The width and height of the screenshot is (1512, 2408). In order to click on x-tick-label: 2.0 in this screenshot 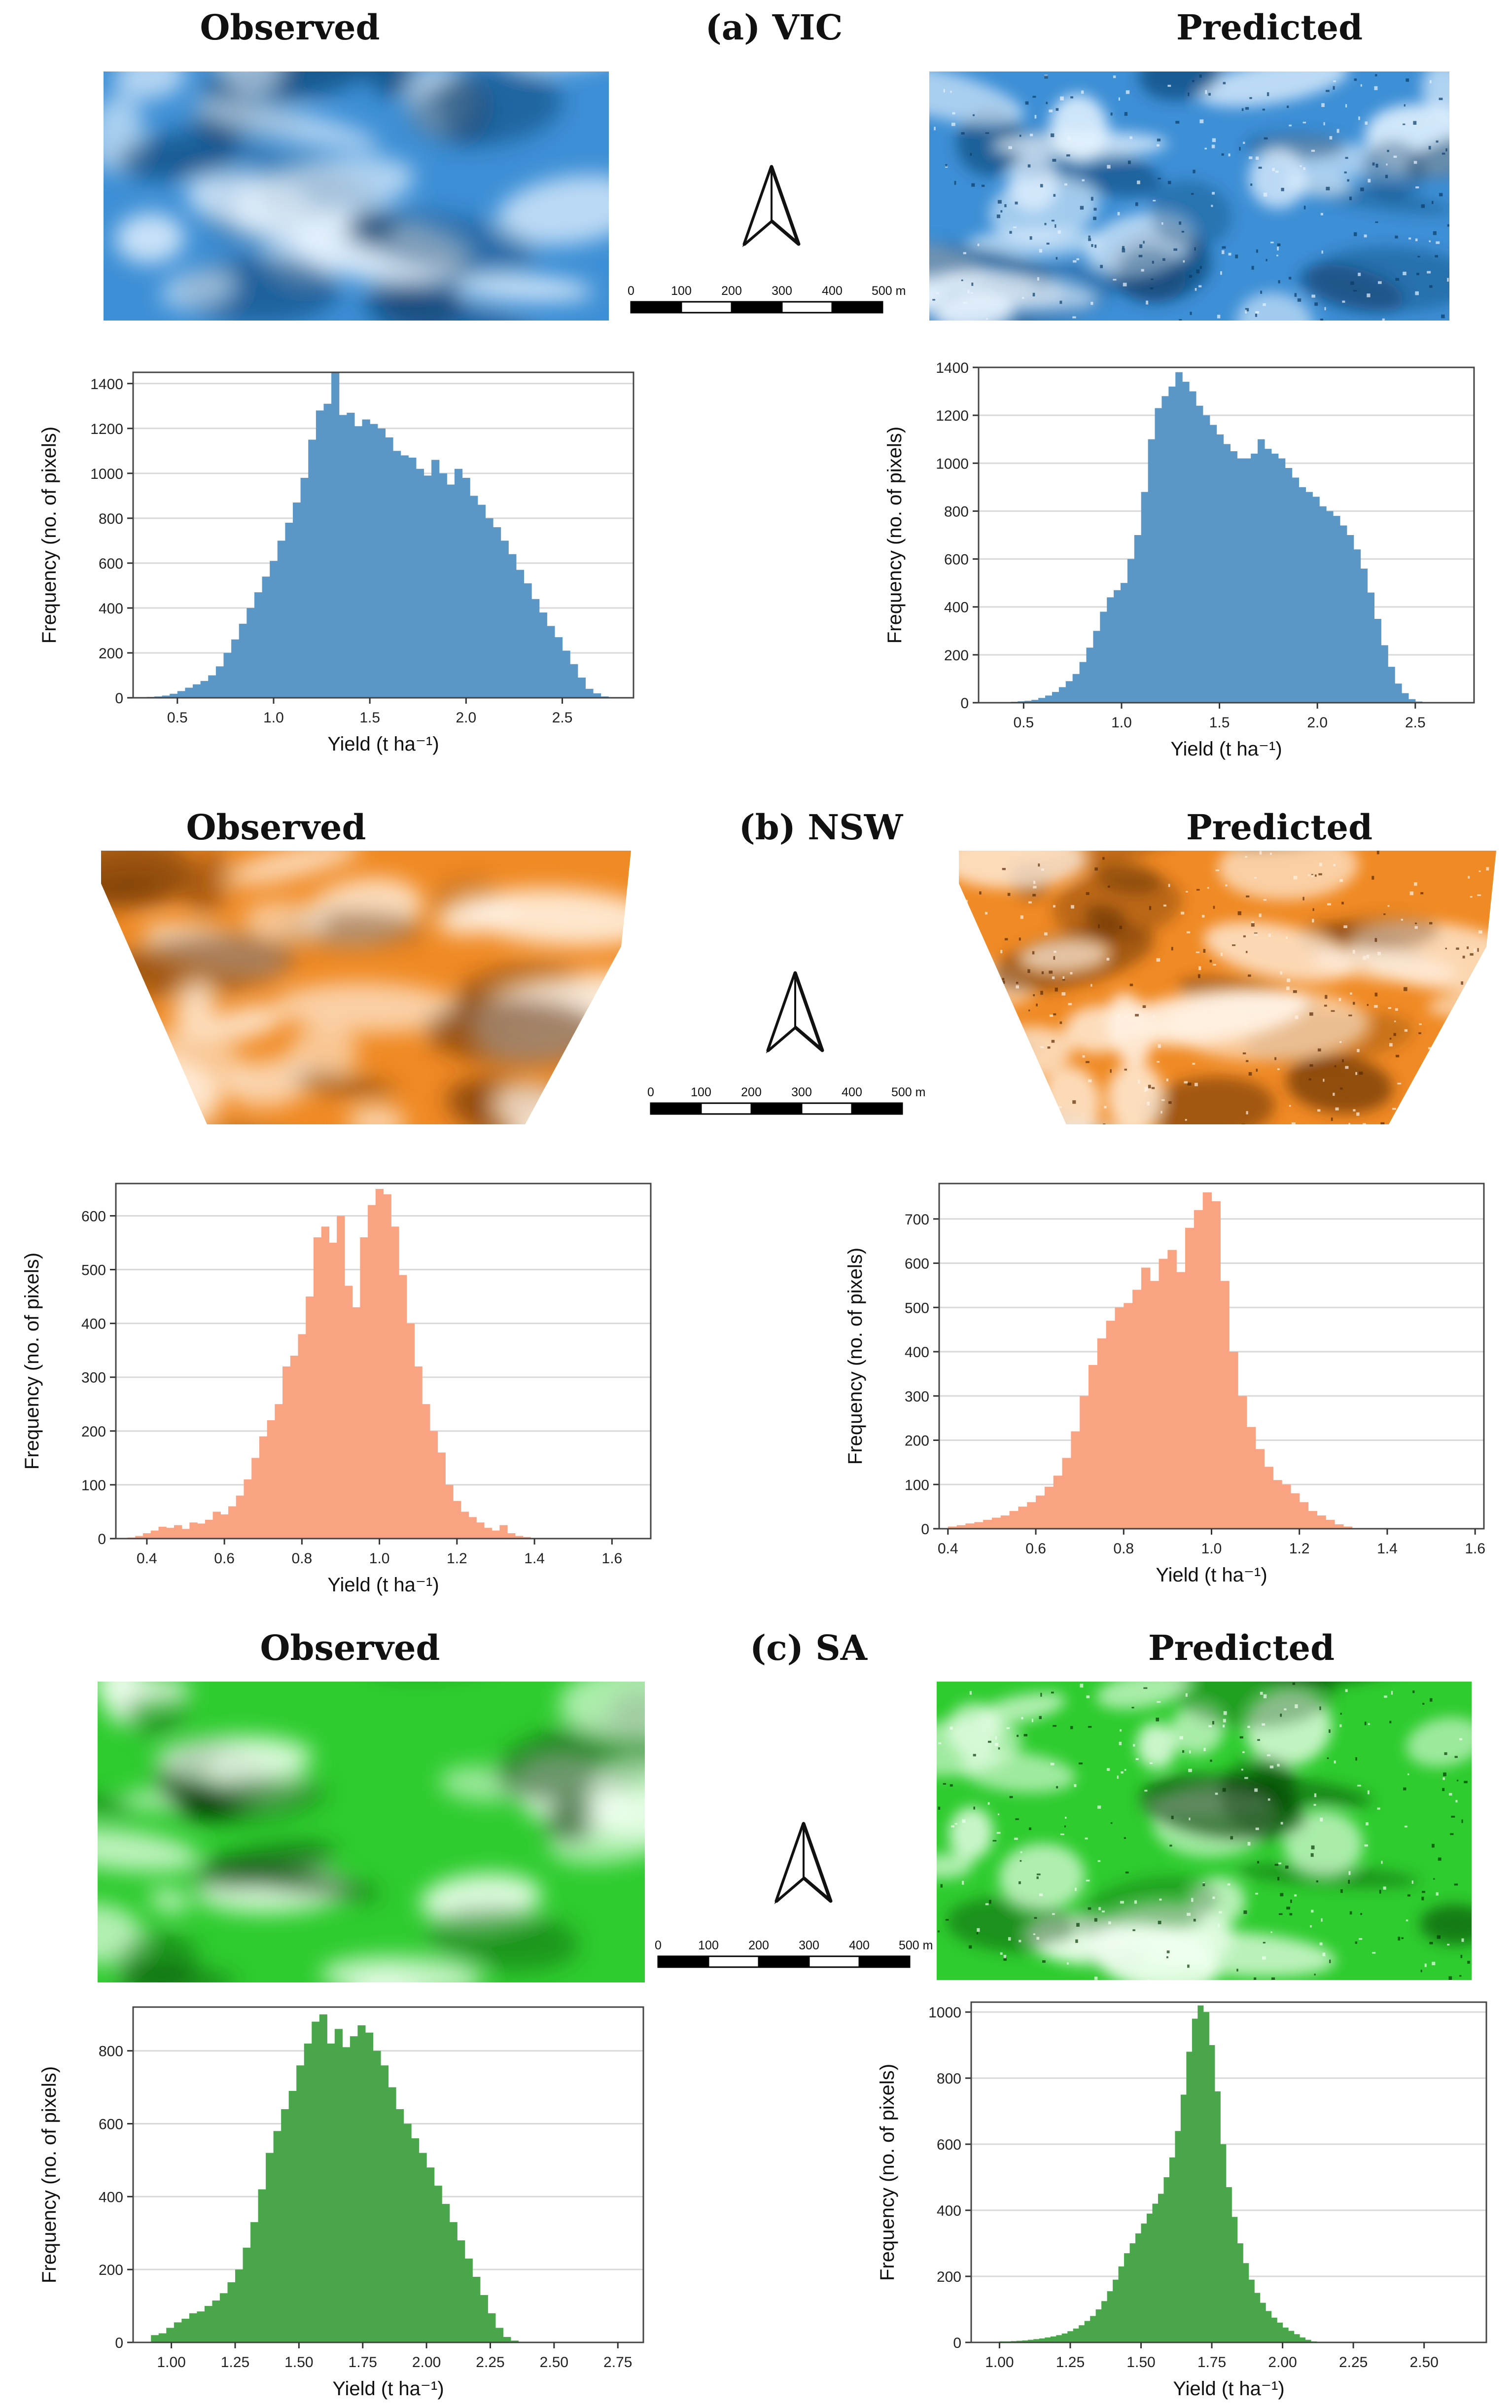, I will do `click(1317, 723)`.